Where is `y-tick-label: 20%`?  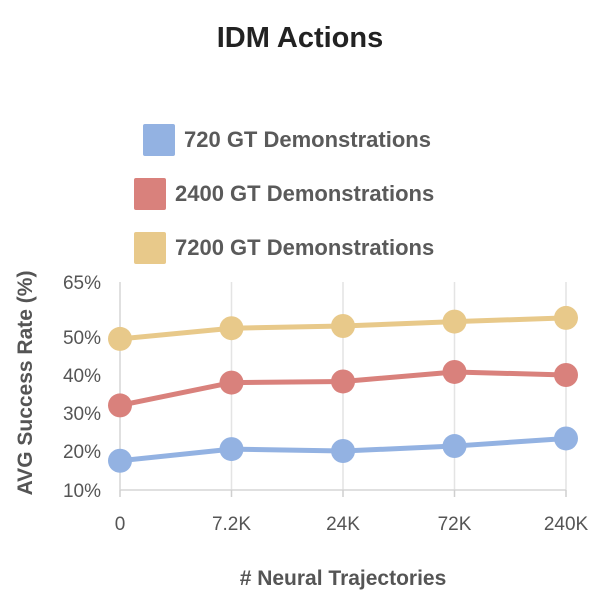 y-tick-label: 20% is located at coordinates (82, 452).